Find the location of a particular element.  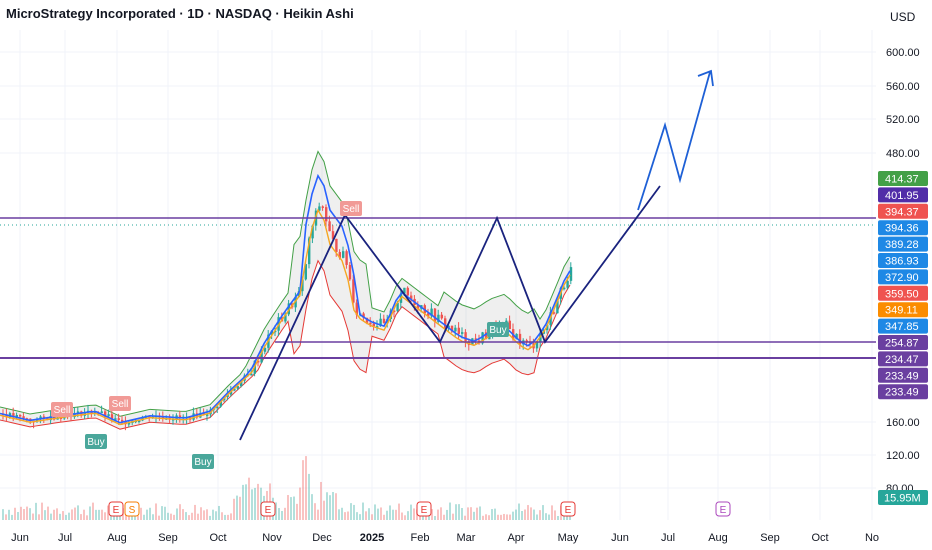

currency-label: USD is located at coordinates (903, 17).